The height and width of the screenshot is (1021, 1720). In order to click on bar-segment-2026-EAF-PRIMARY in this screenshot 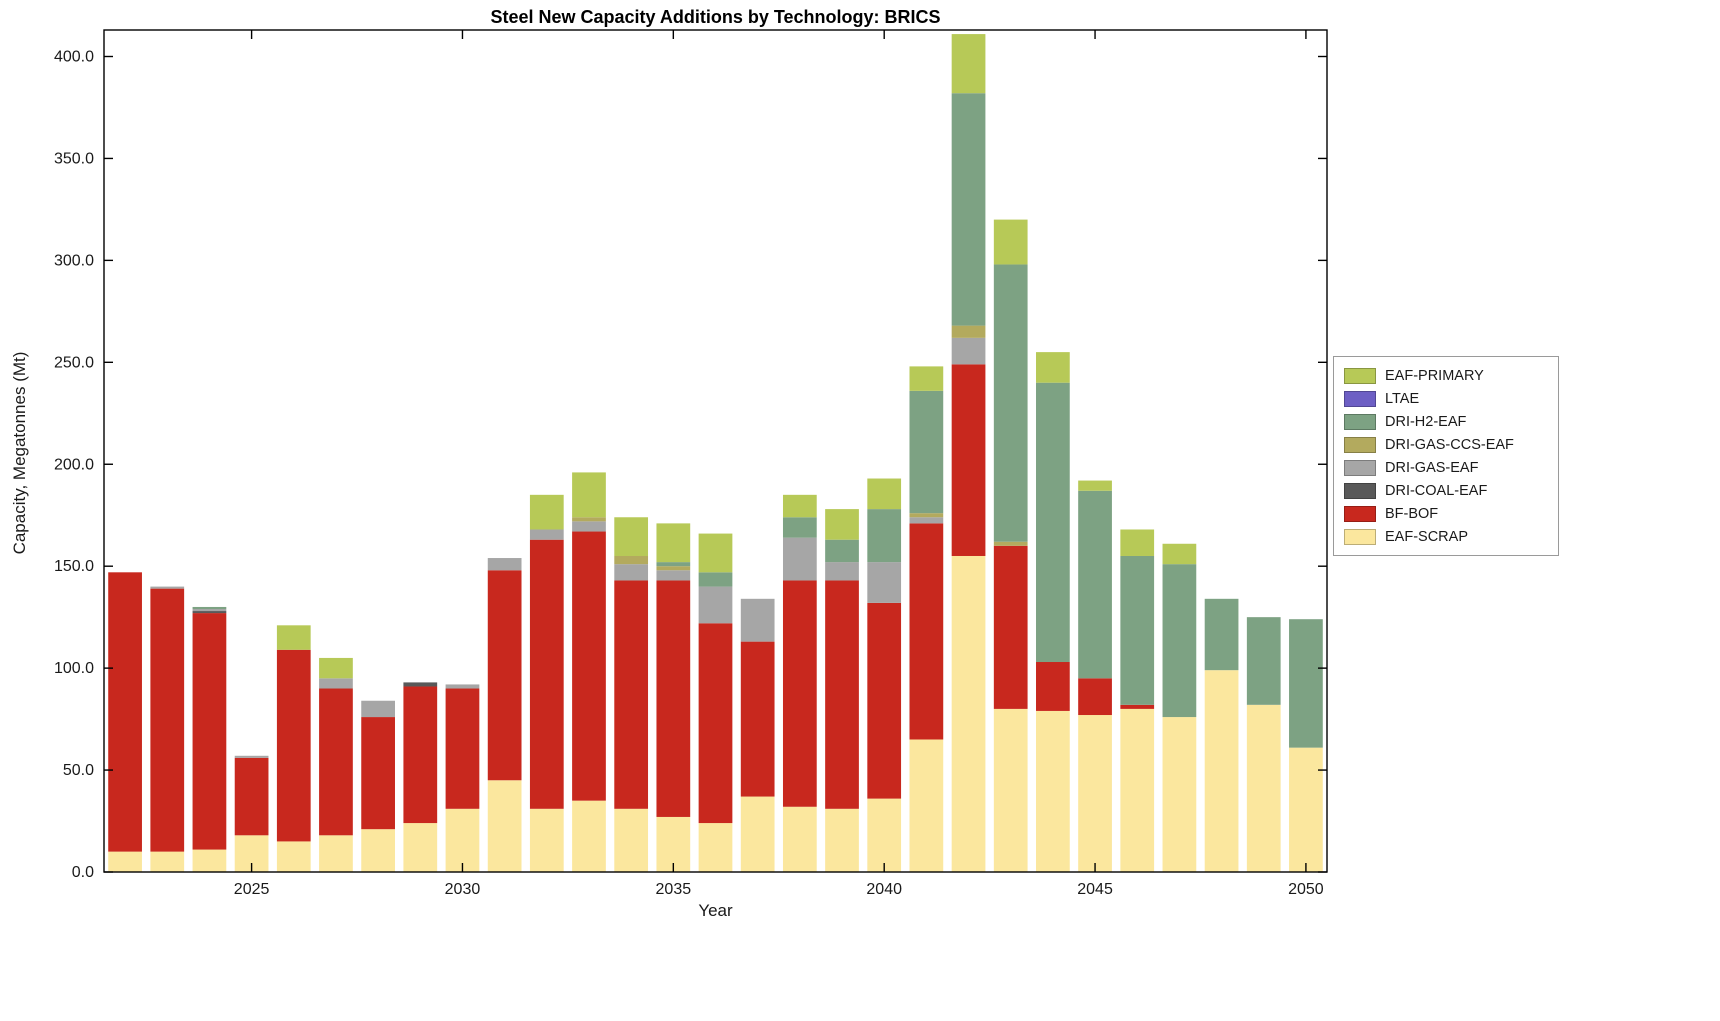, I will do `click(293, 637)`.